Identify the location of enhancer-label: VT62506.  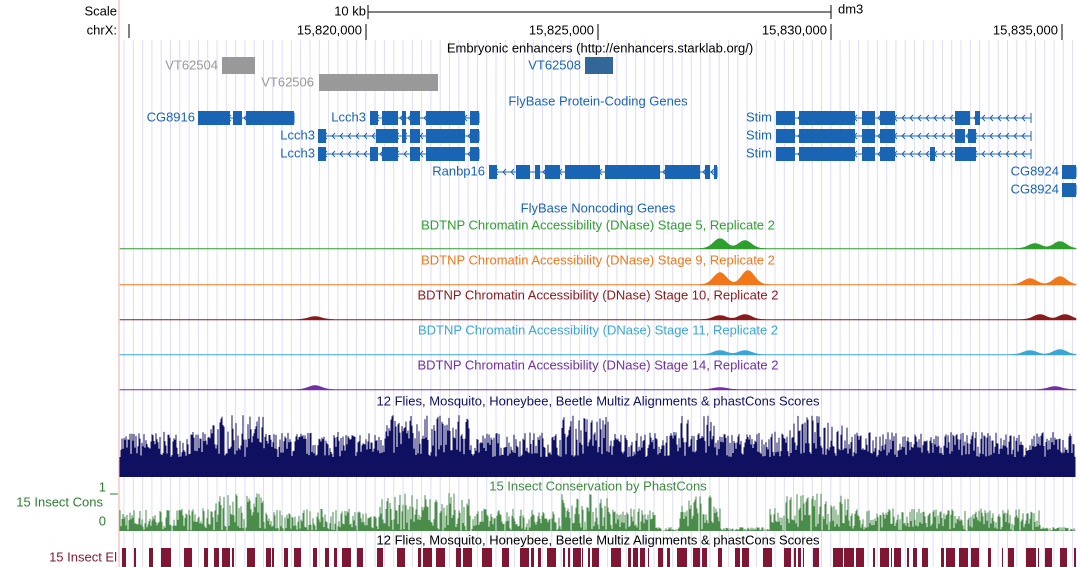
(287, 81).